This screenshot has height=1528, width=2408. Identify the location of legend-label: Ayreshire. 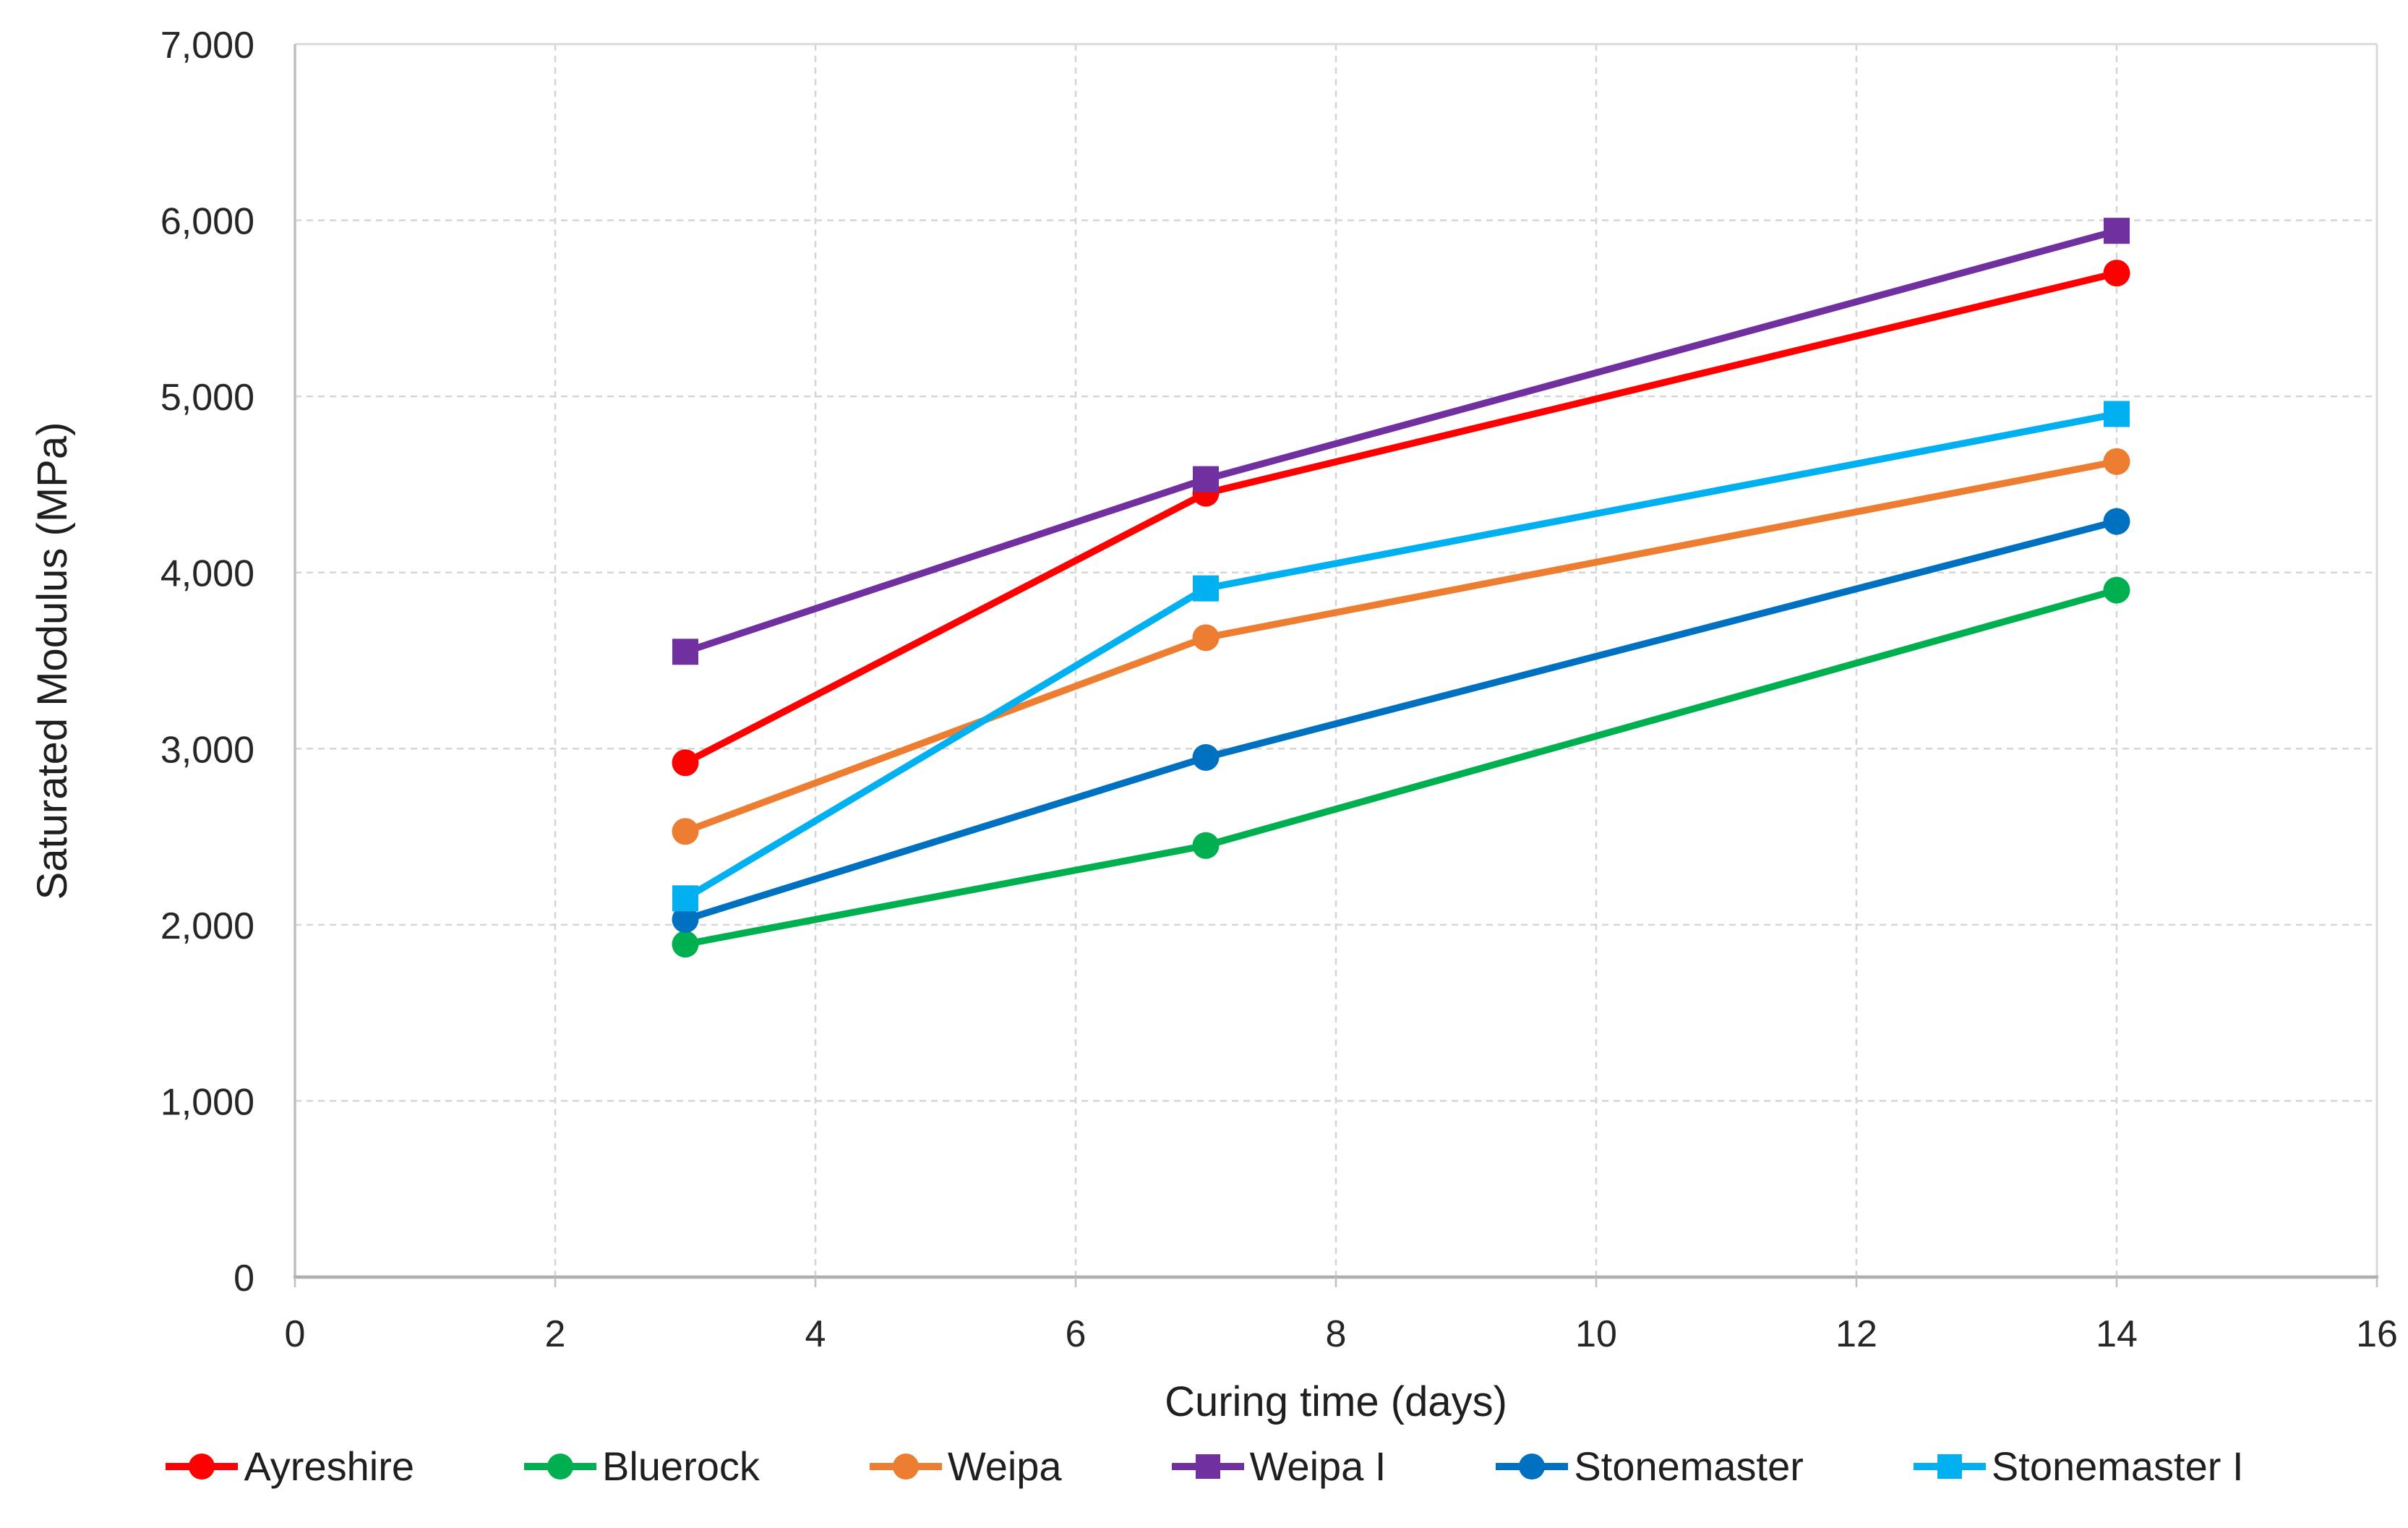
(329, 1466).